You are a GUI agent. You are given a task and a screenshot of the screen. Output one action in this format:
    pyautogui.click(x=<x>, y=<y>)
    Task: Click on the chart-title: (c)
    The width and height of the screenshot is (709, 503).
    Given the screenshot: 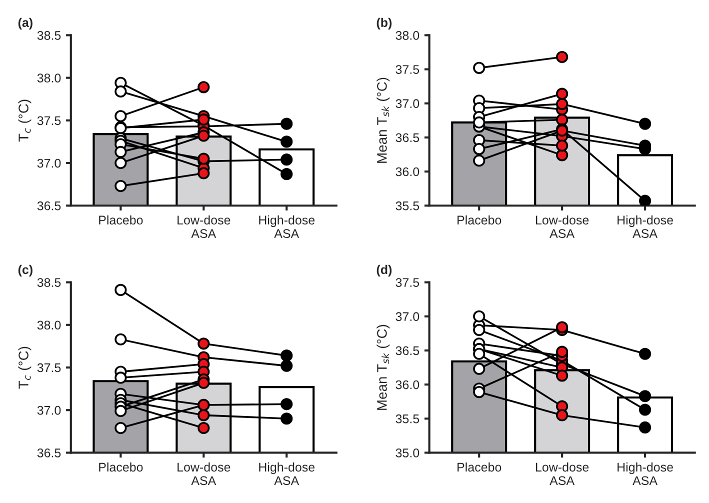 What is the action you would take?
    pyautogui.click(x=25, y=270)
    